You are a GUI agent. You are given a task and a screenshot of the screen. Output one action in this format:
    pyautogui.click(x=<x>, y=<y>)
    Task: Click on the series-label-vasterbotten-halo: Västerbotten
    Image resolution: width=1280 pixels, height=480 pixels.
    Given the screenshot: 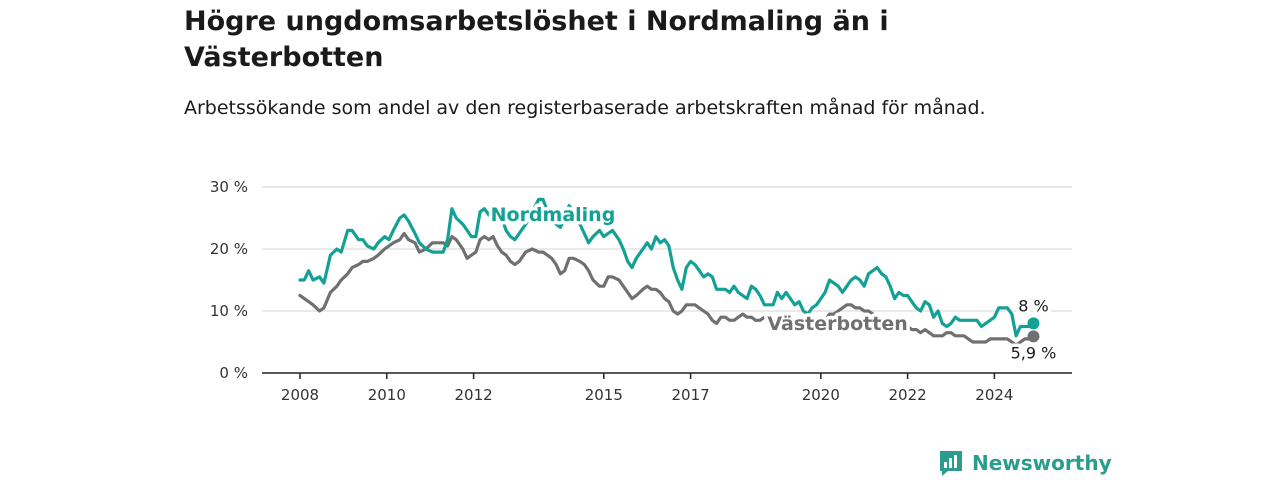 What is the action you would take?
    pyautogui.click(x=837, y=324)
    